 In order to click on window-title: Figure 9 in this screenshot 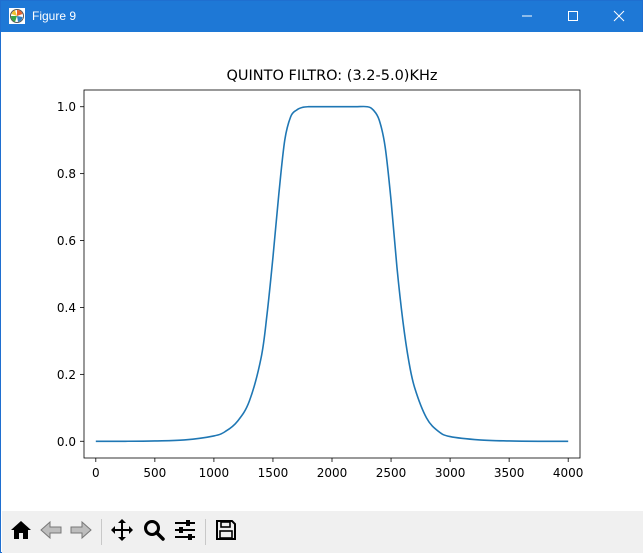, I will do `click(54, 16)`.